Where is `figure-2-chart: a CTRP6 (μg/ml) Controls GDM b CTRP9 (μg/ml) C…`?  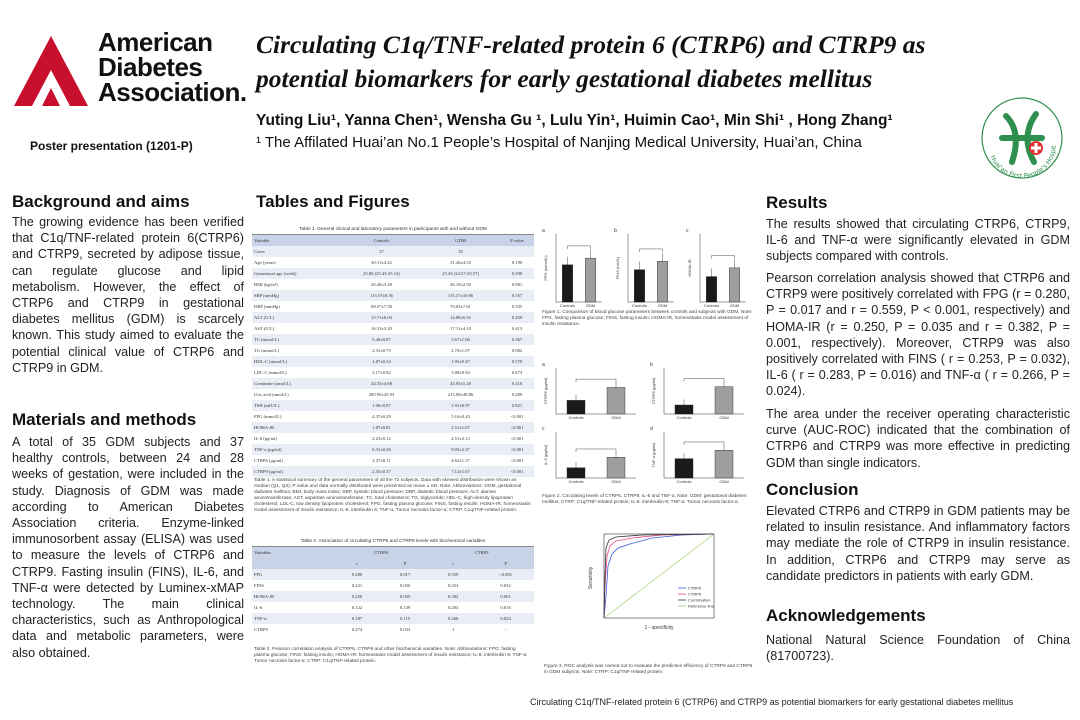 figure-2-chart: a CTRP6 (μg/ml) Controls GDM b CTRP9 (μg/ml) C… is located at coordinates (643, 423).